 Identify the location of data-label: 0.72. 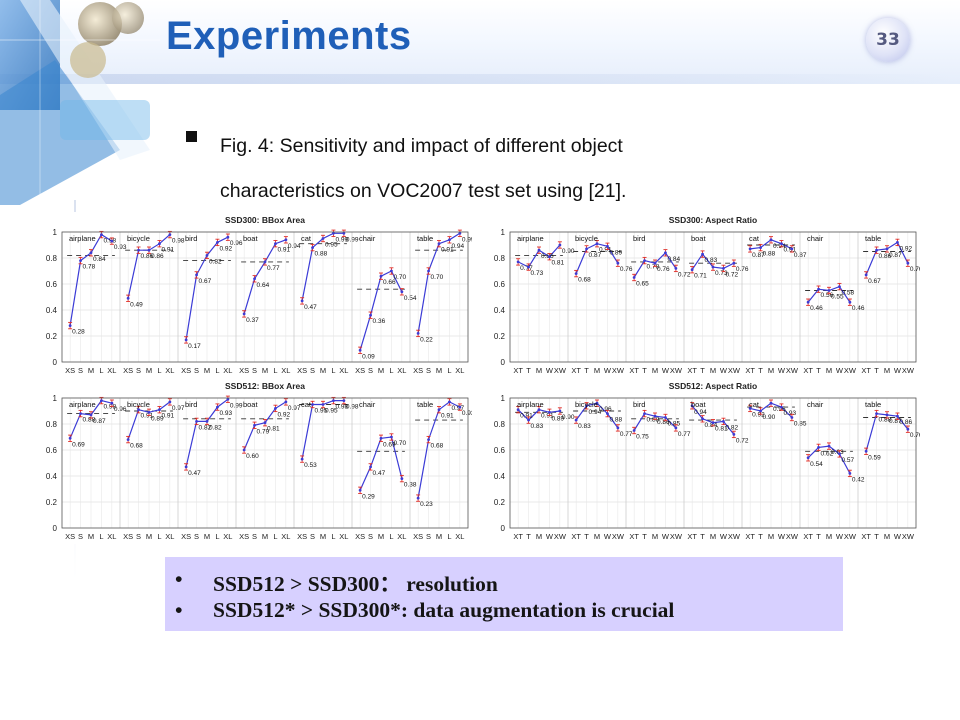
(731, 274).